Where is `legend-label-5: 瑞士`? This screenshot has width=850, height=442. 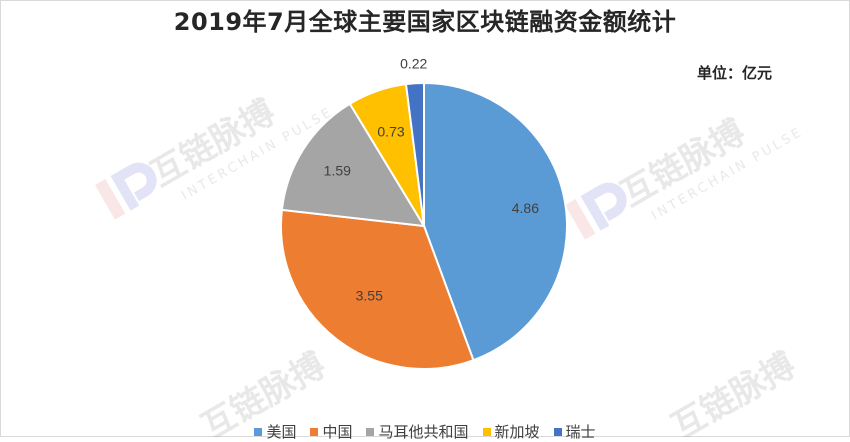 legend-label-5: 瑞士 is located at coordinates (580, 432).